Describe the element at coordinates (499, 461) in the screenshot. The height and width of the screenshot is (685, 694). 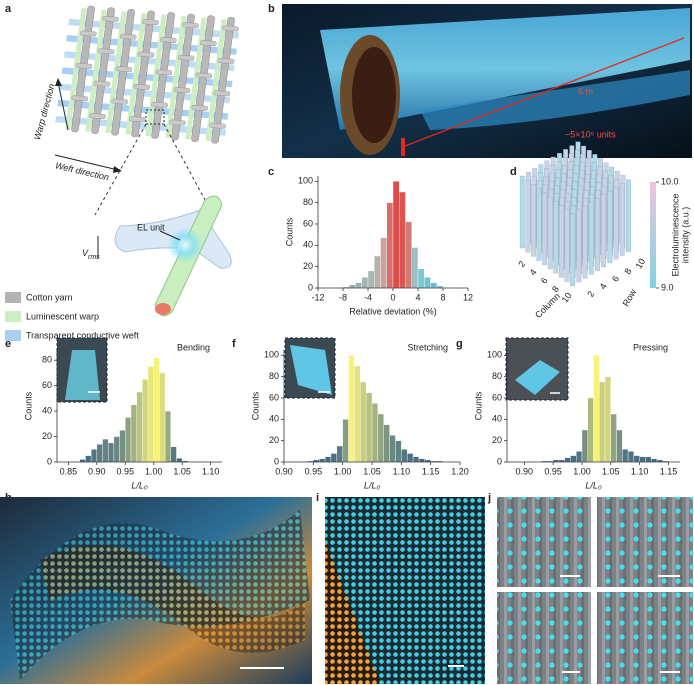
I see `y-tick-label: 0` at that location.